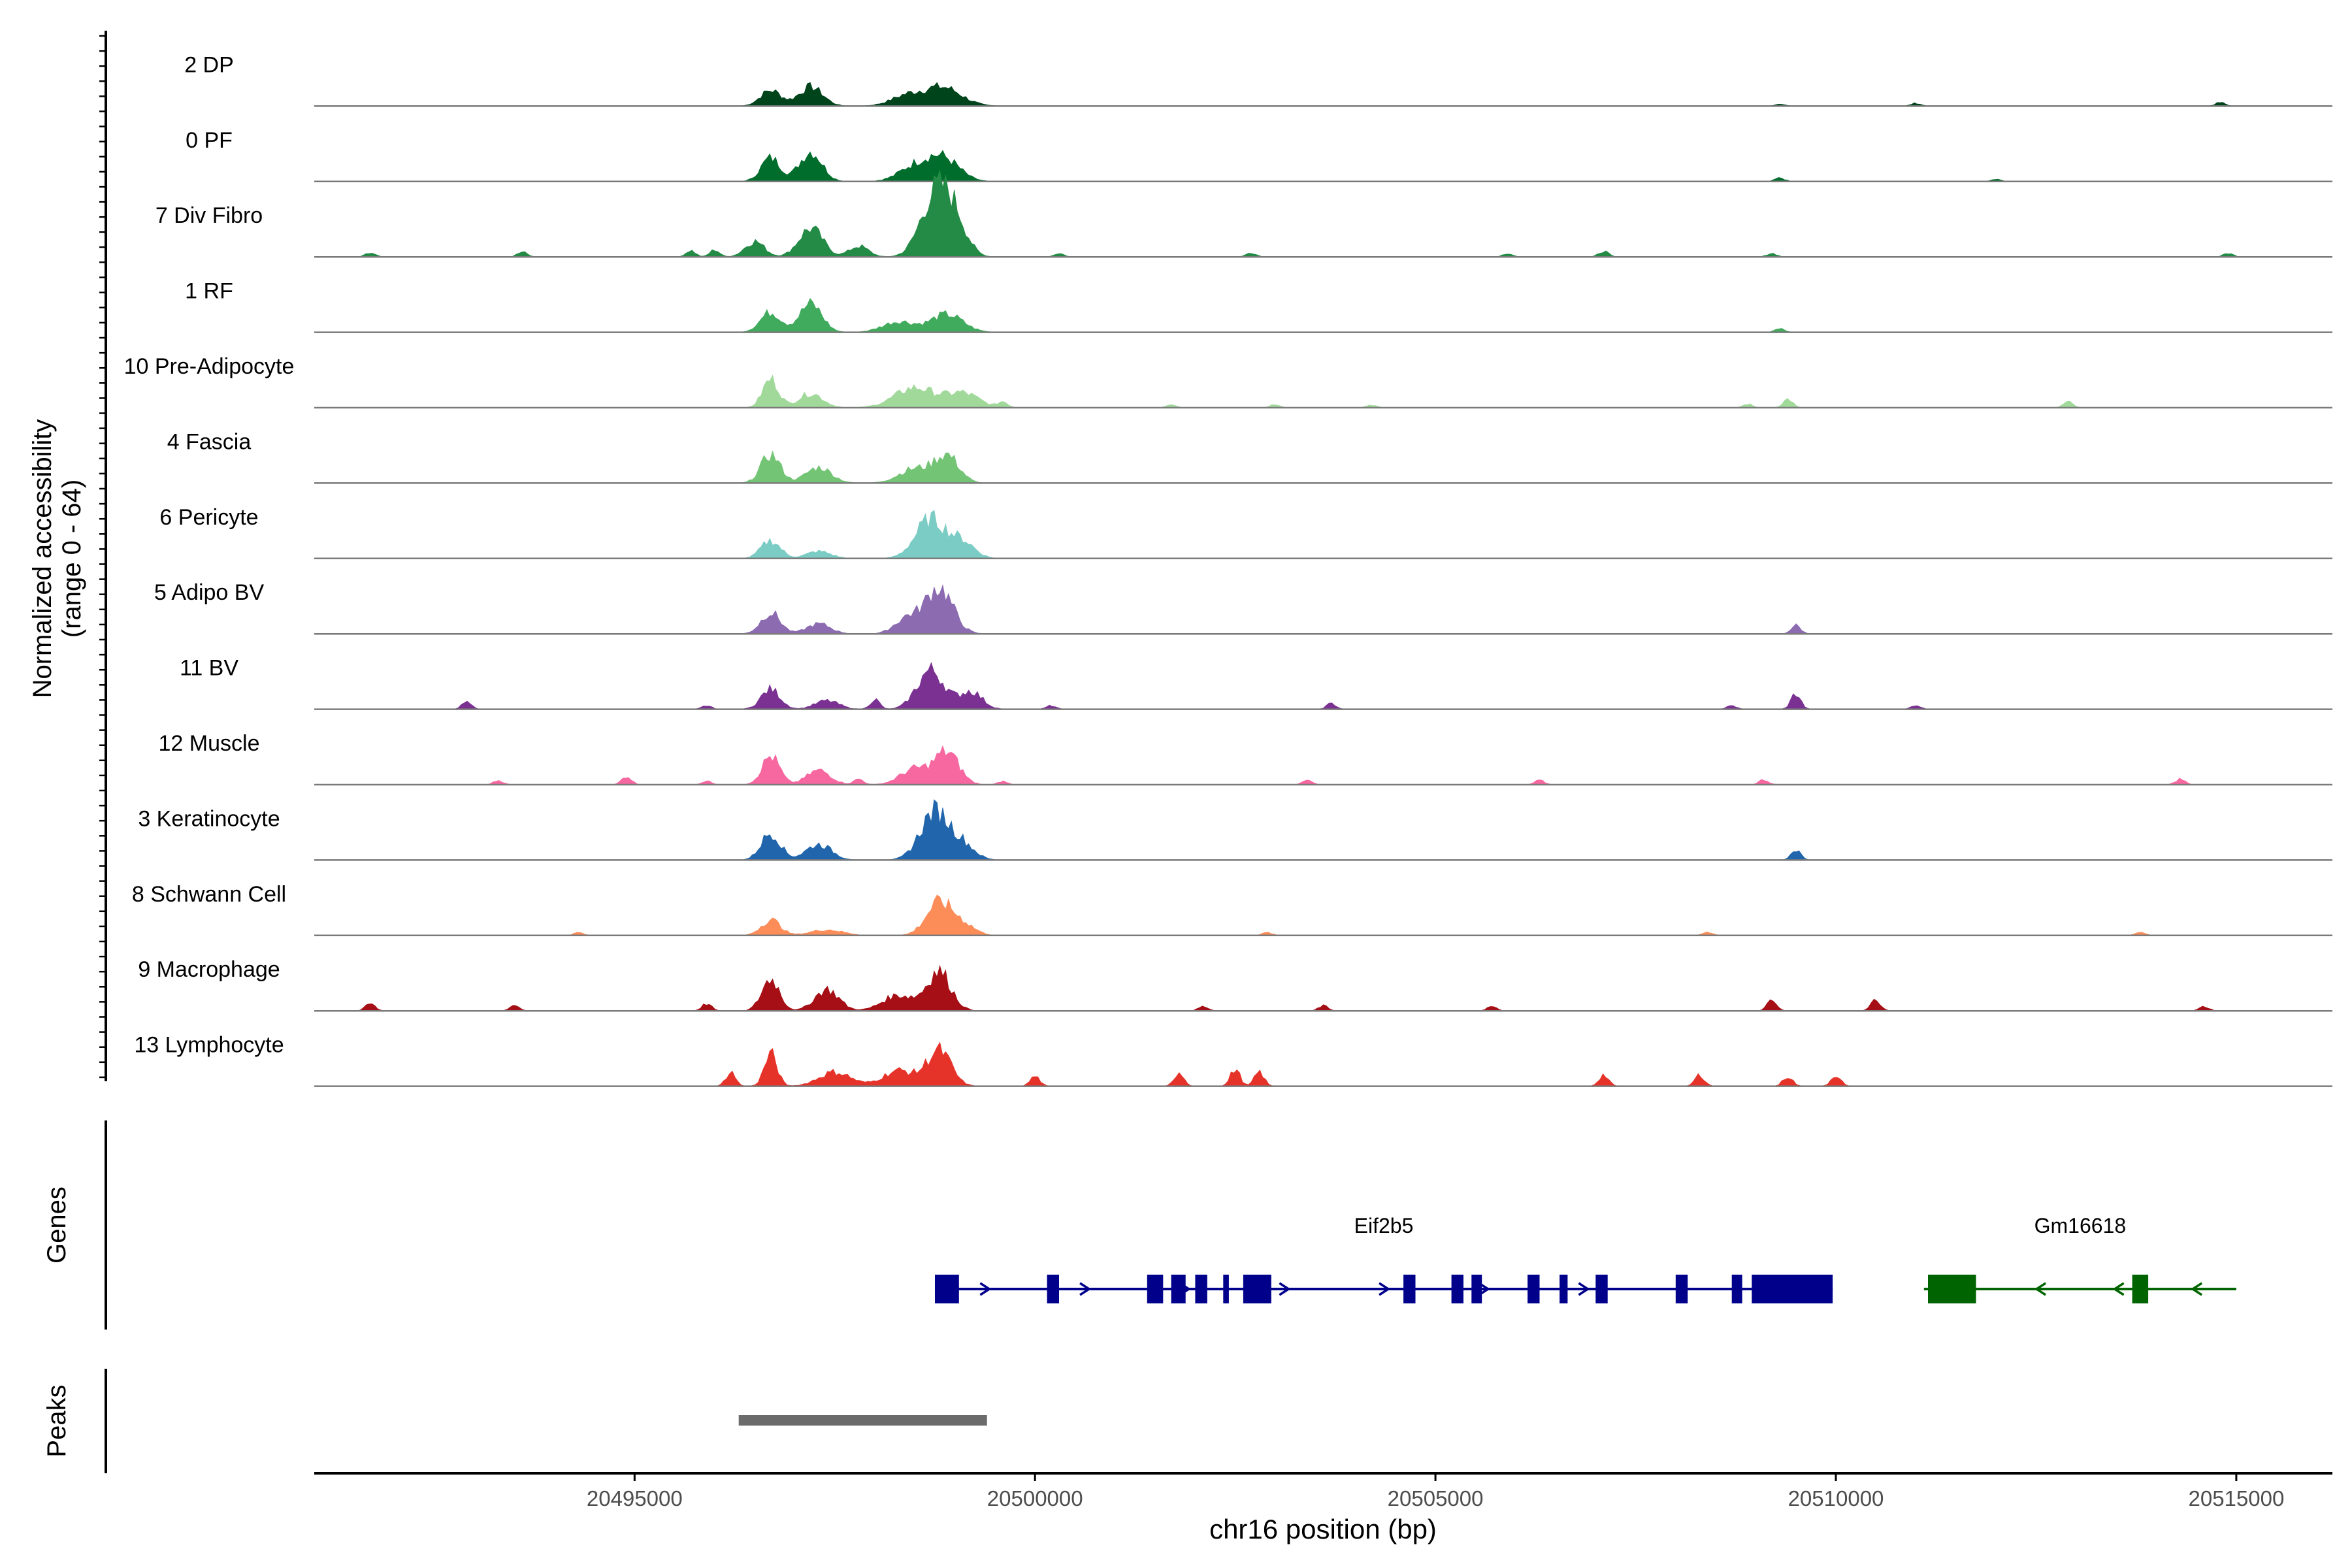  I want to click on coverage-y-ticks, so click(102, 557).